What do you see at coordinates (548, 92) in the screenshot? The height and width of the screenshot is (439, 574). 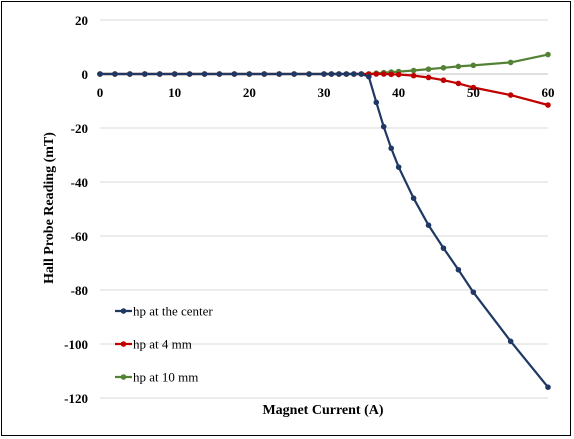 I see `x-tick-label: 60` at bounding box center [548, 92].